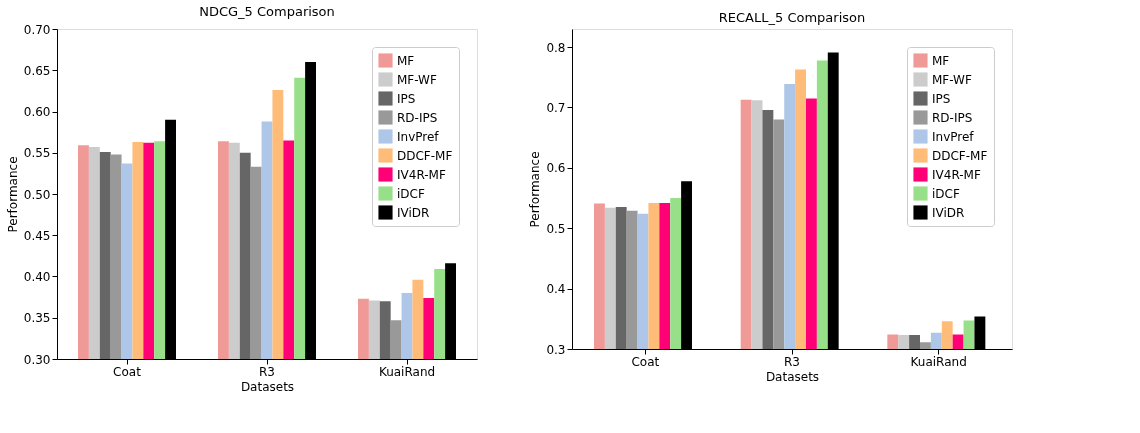 The width and height of the screenshot is (1140, 433). I want to click on y-tick-label: 0.60, so click(37, 112).